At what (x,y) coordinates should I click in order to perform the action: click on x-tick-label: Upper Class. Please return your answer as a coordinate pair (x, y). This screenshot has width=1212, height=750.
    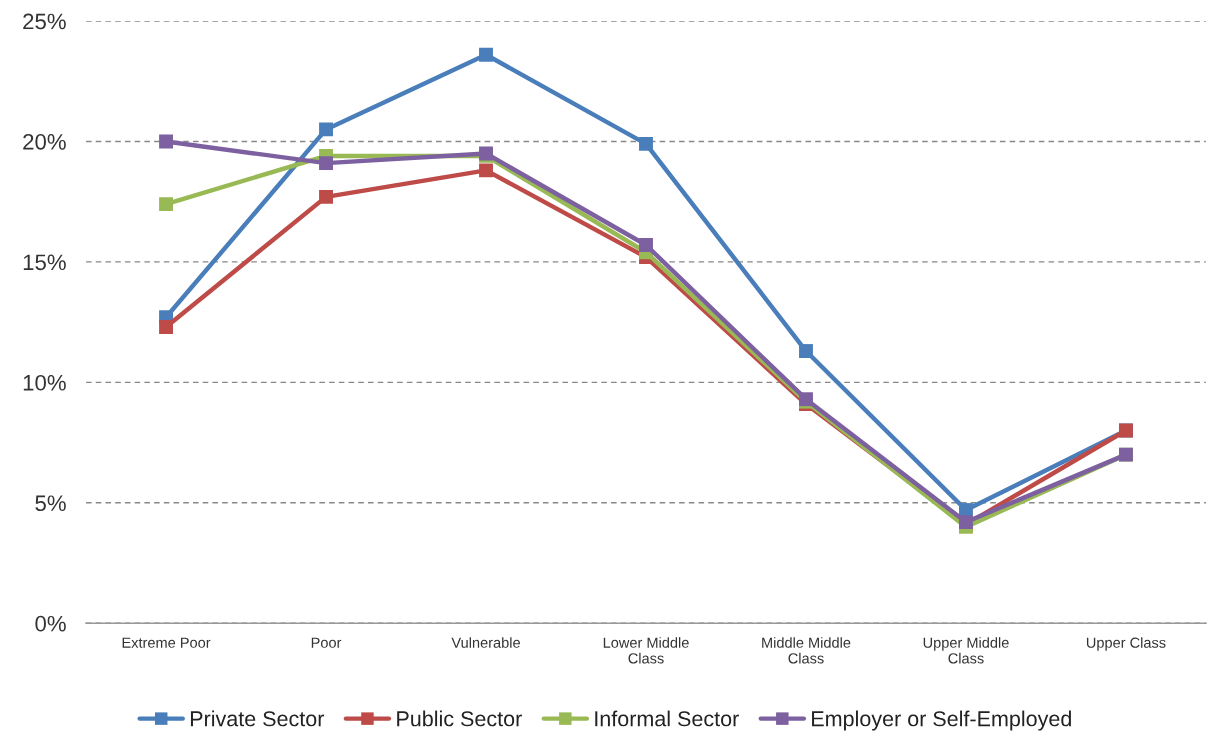
    Looking at the image, I should click on (1126, 644).